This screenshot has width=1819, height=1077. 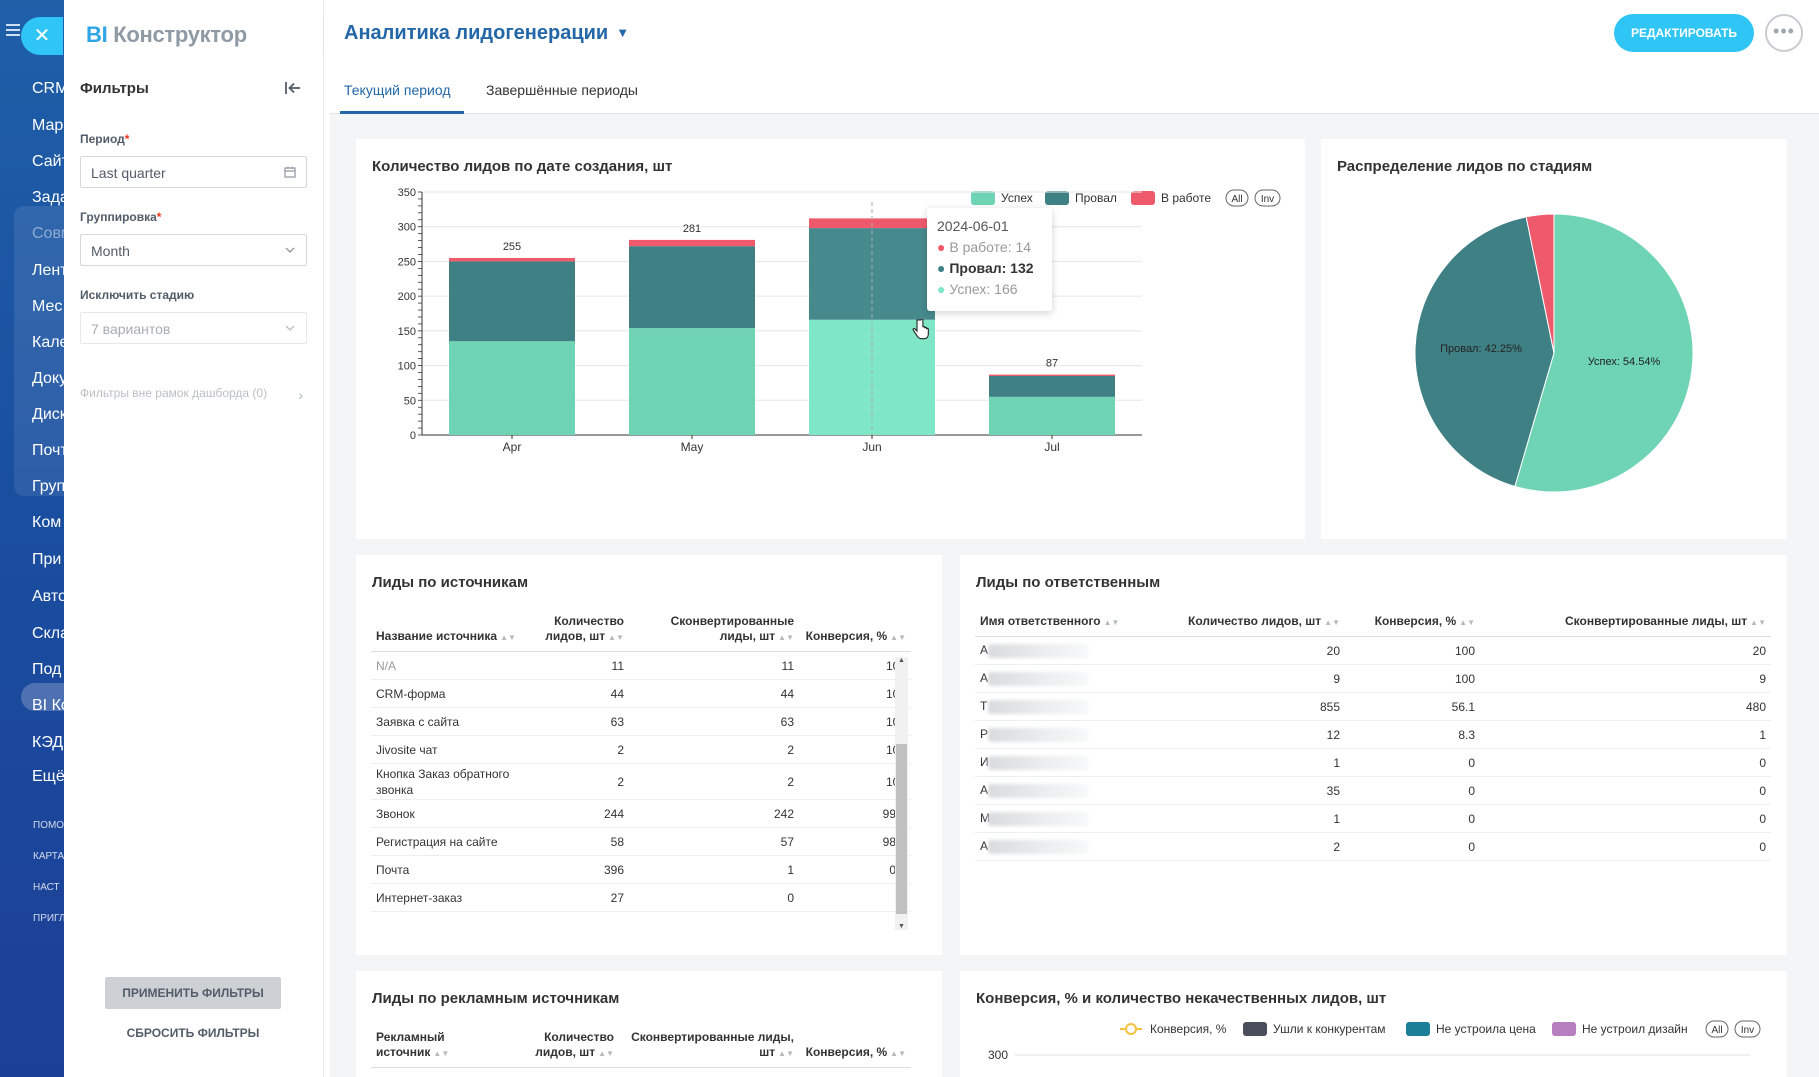 What do you see at coordinates (48, 856) in the screenshot?
I see `sidebar-small-item: КАРТА` at bounding box center [48, 856].